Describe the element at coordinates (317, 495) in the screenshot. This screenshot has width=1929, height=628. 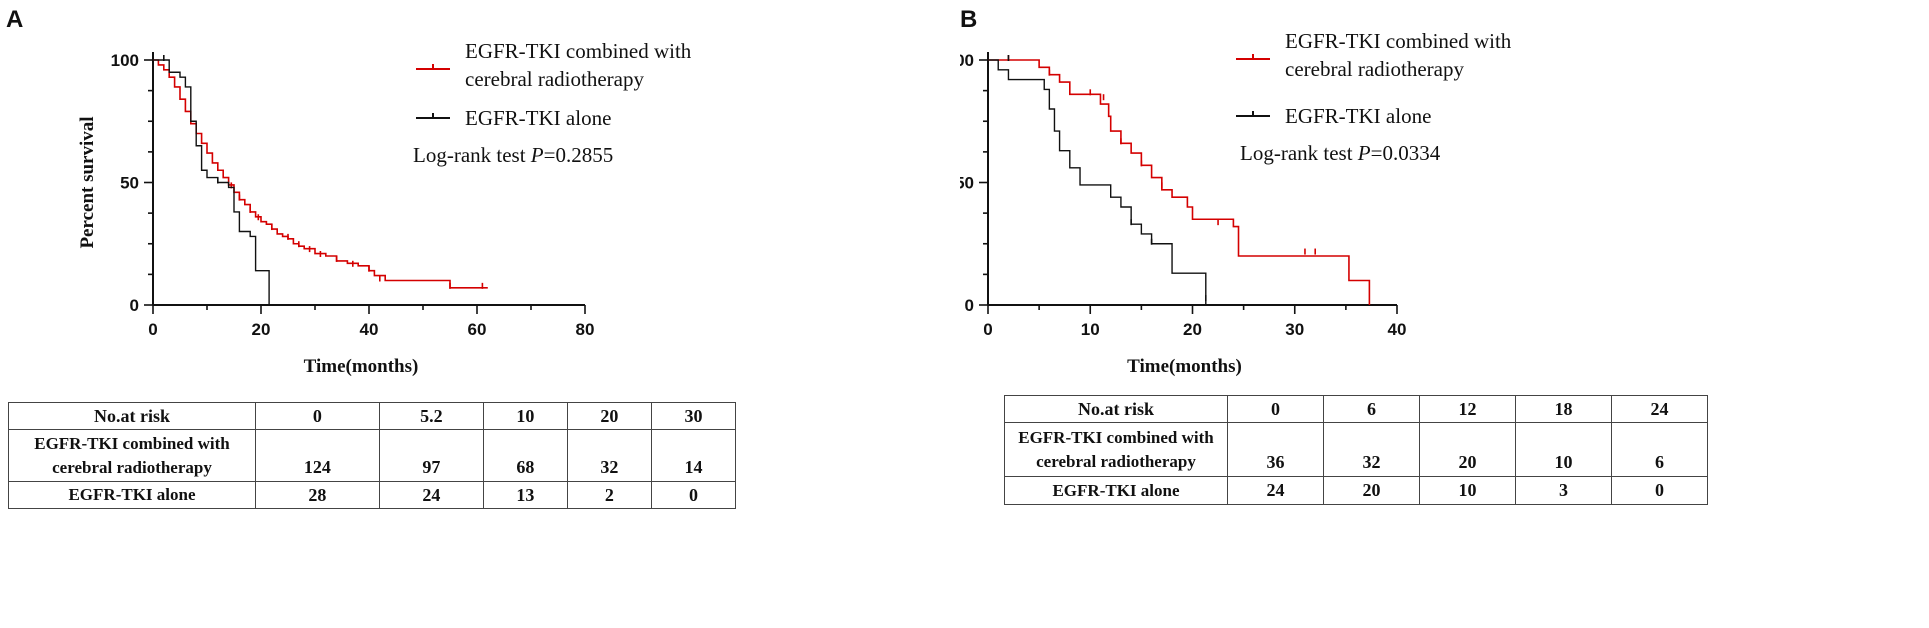
I see `risk-cell: 28` at that location.